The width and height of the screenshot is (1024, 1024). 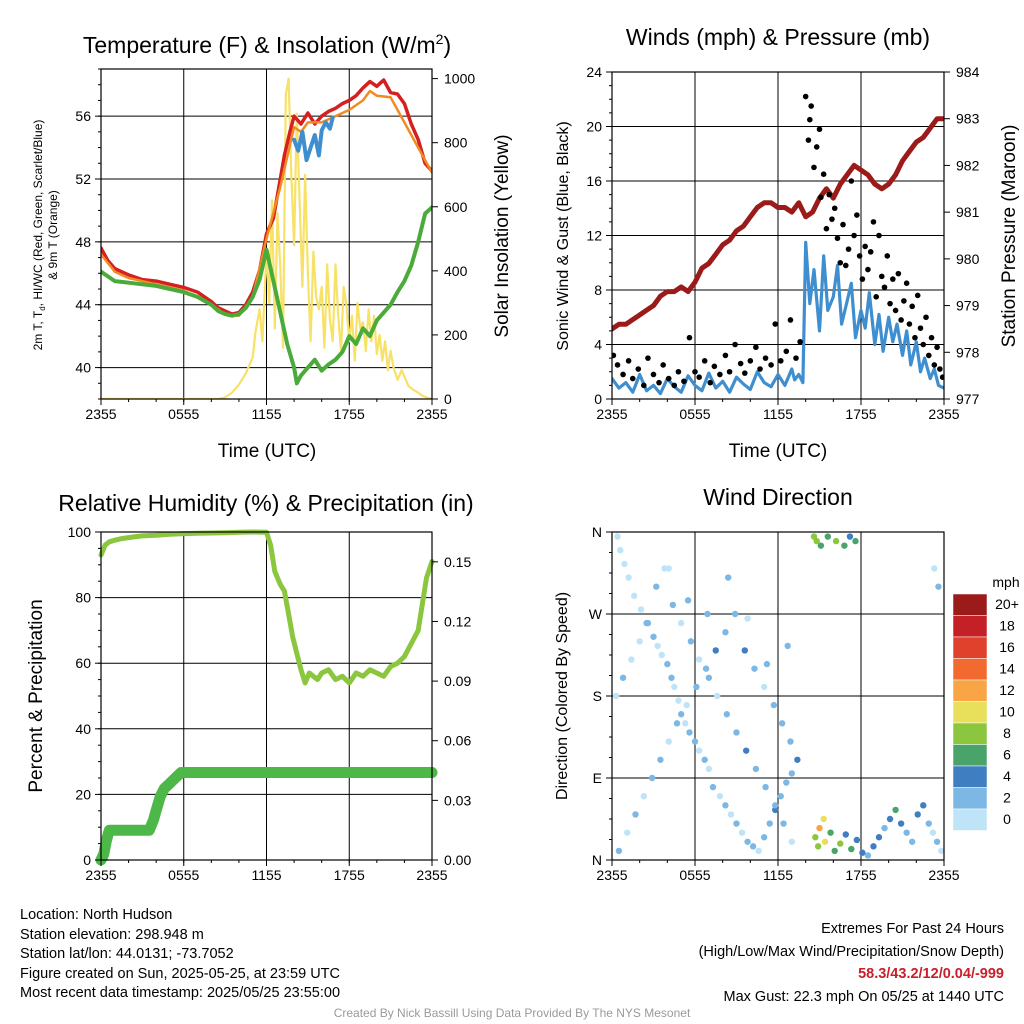 What do you see at coordinates (1007, 604) in the screenshot?
I see `colorbar-label: 20+` at bounding box center [1007, 604].